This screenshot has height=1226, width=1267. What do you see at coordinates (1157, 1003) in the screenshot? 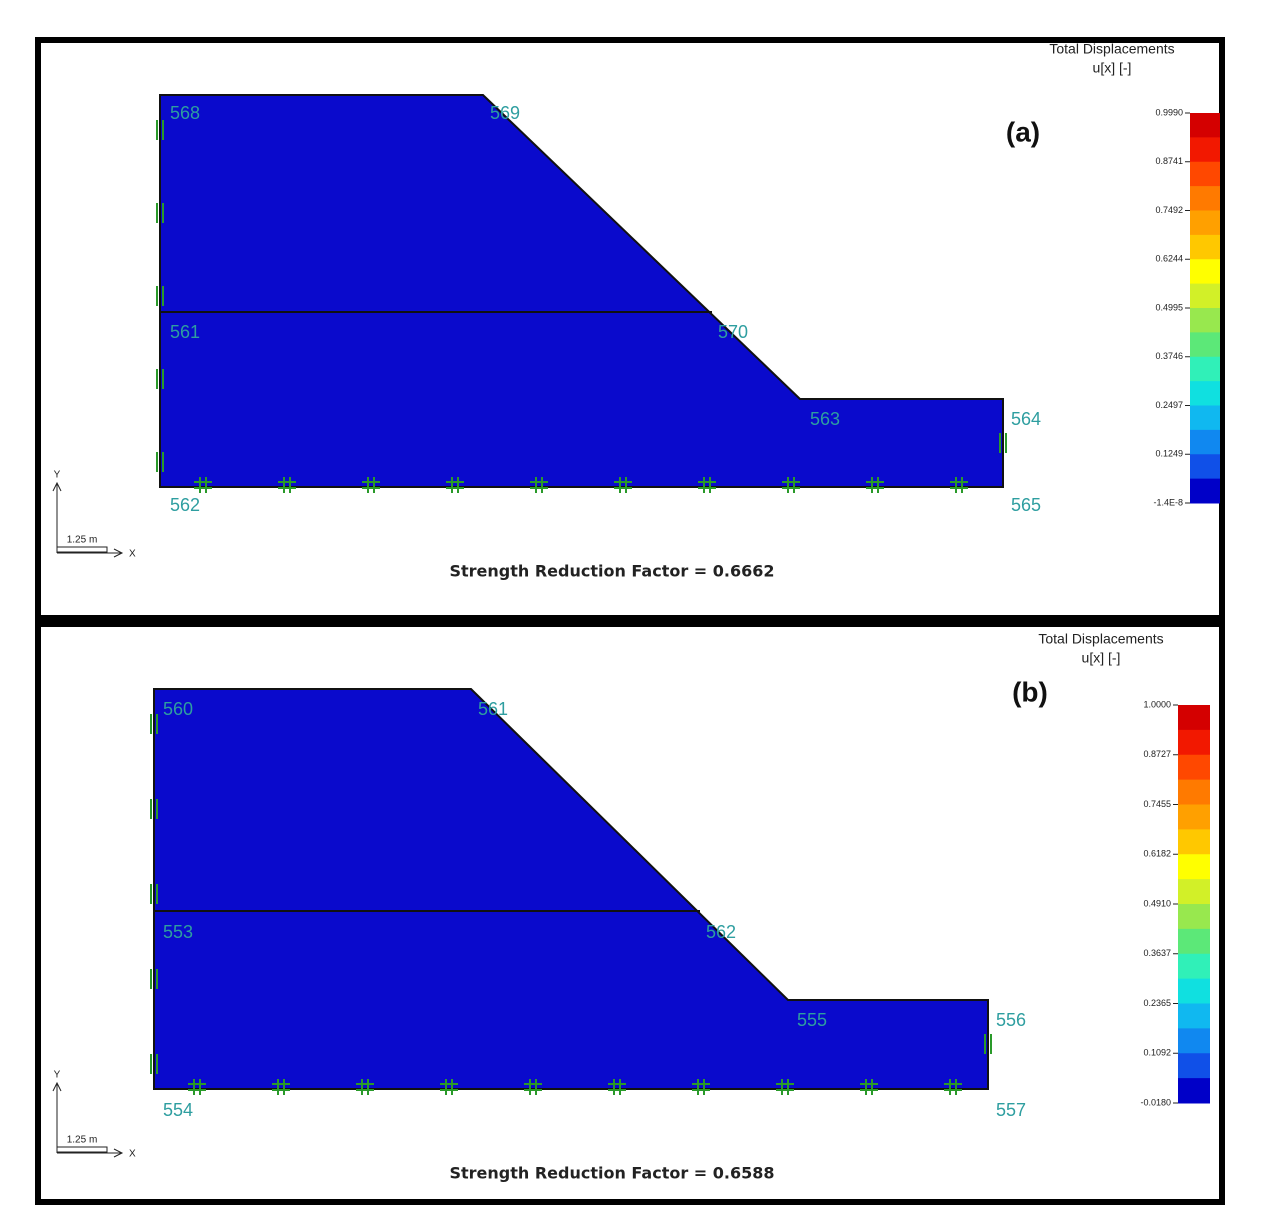
I see `colorbar-label: 0.2365` at bounding box center [1157, 1003].